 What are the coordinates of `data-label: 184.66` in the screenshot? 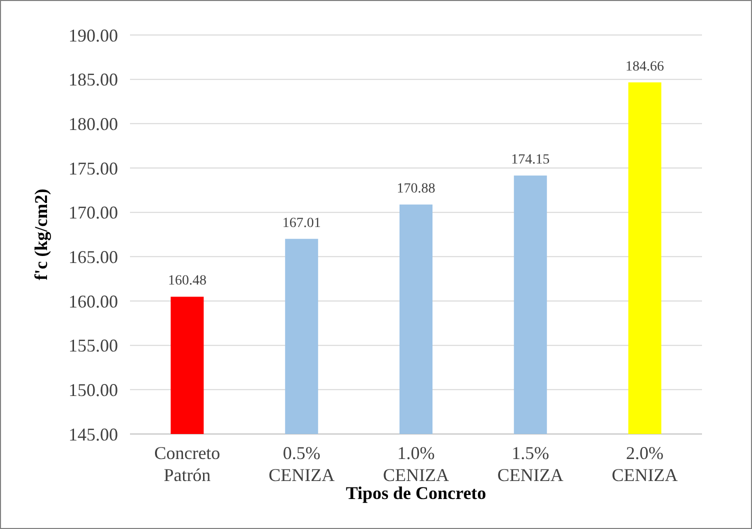 It's located at (645, 66).